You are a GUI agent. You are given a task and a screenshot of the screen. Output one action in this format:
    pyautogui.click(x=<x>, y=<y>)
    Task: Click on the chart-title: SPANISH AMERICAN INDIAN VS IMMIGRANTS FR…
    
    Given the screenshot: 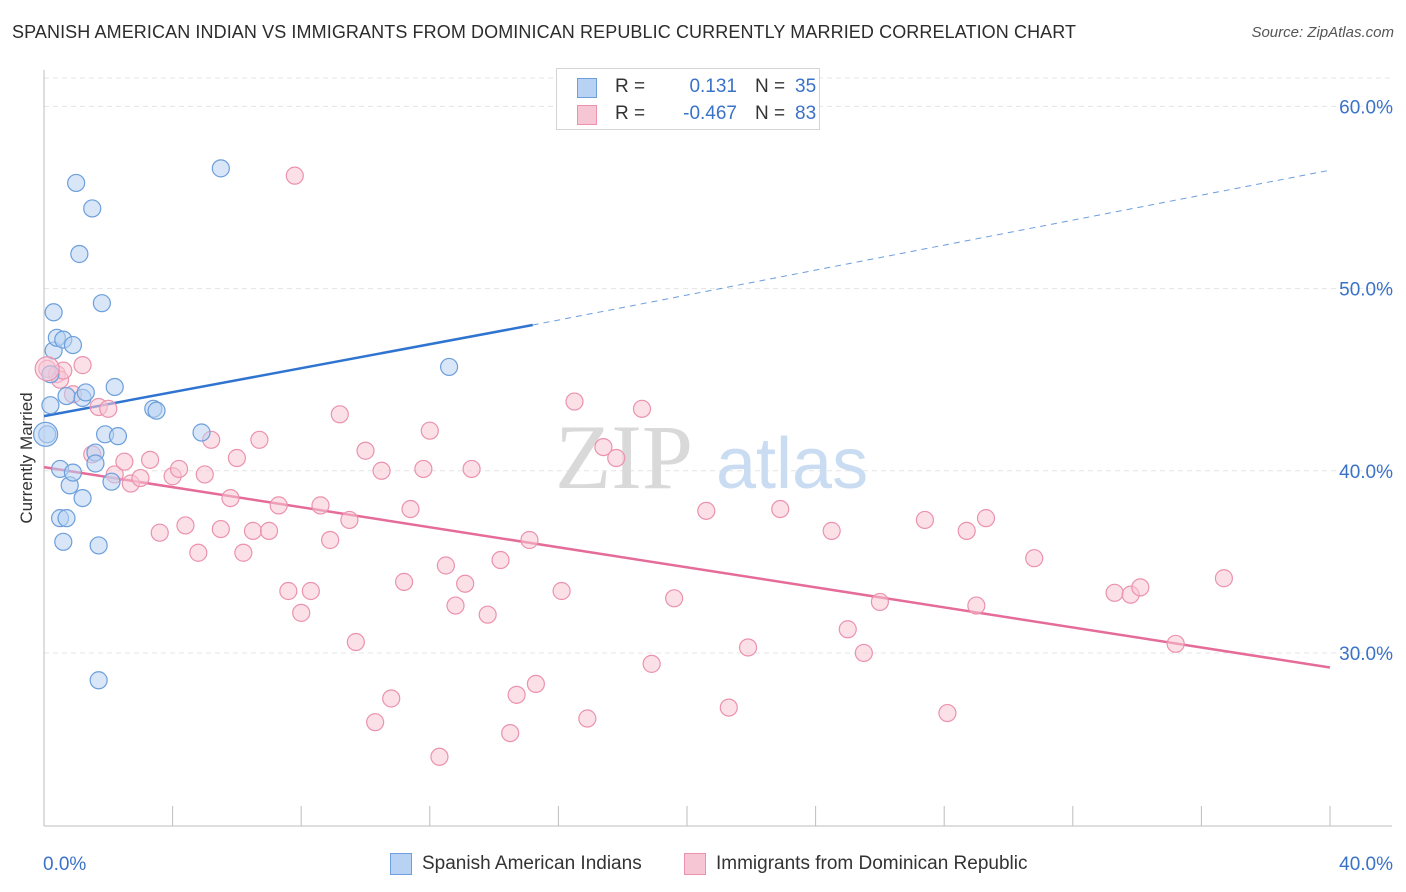 What is the action you would take?
    pyautogui.click(x=544, y=32)
    